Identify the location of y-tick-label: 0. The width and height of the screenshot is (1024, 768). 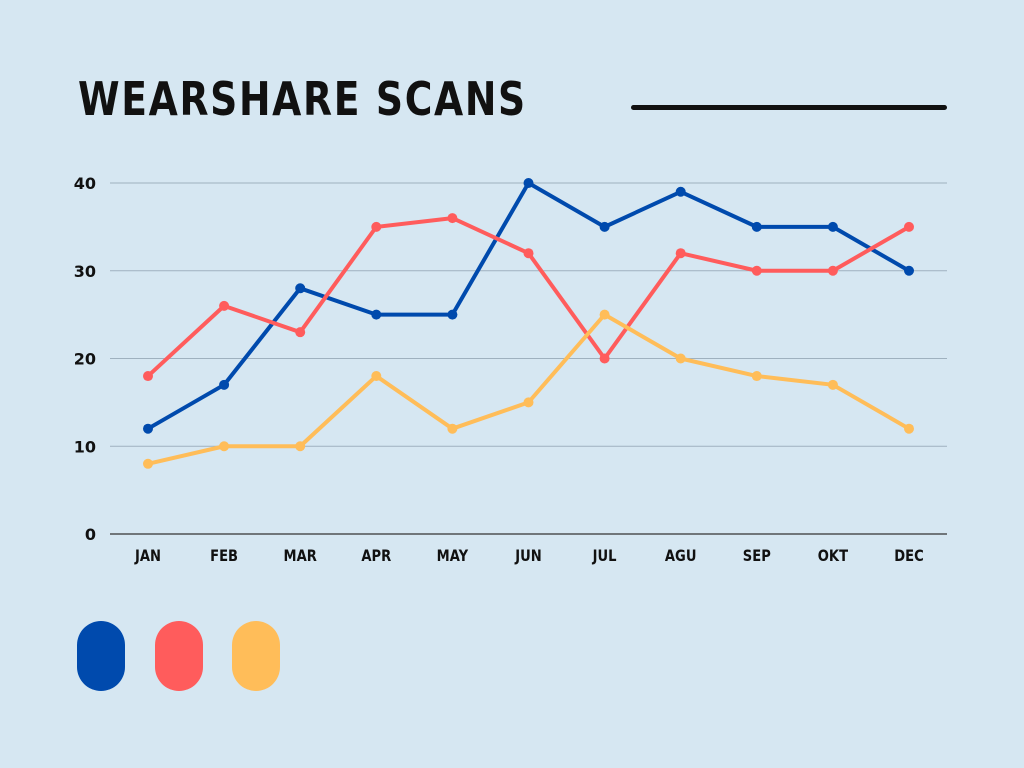
(90, 534).